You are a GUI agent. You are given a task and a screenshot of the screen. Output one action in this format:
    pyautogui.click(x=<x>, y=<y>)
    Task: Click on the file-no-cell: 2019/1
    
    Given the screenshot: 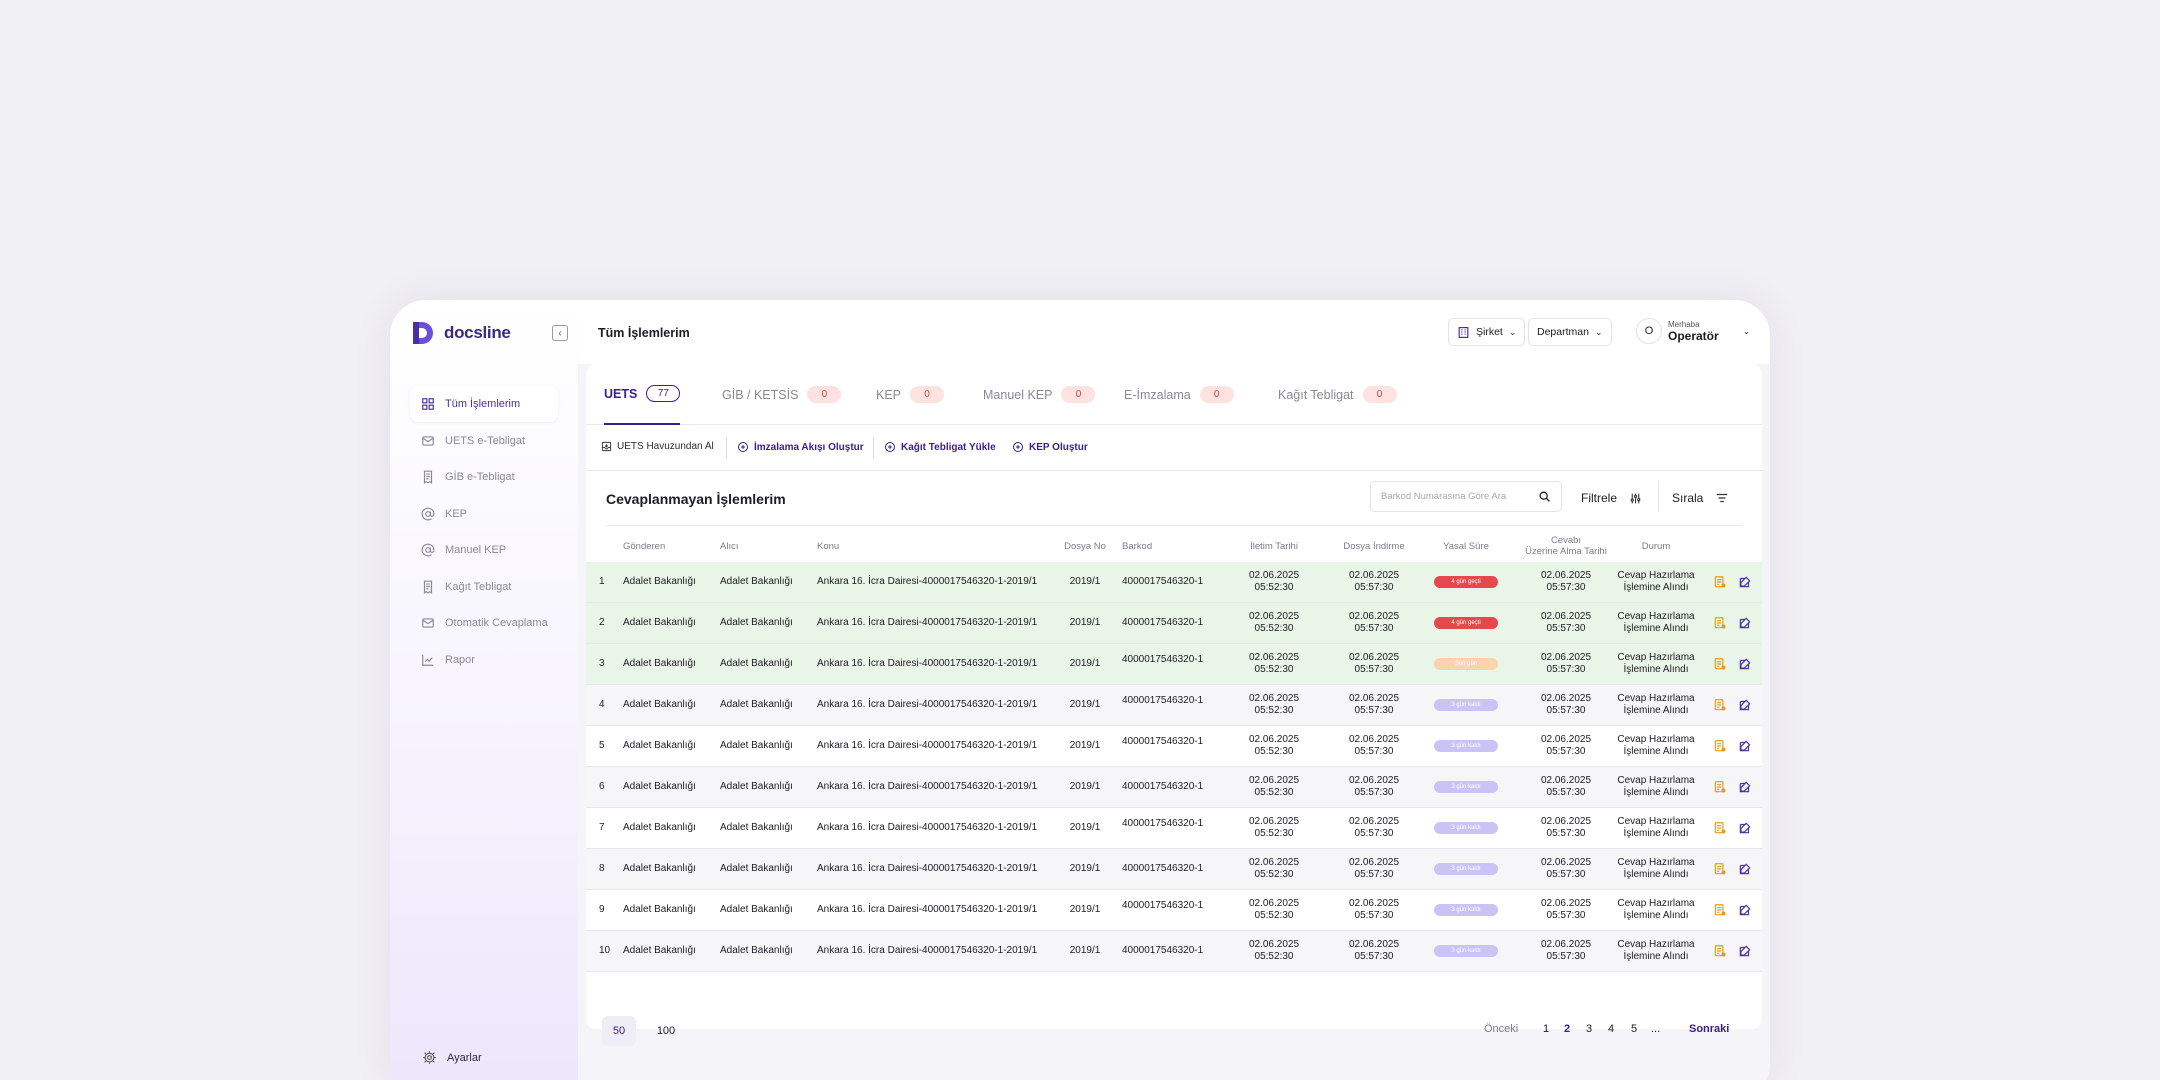 What is the action you would take?
    pyautogui.click(x=1085, y=909)
    